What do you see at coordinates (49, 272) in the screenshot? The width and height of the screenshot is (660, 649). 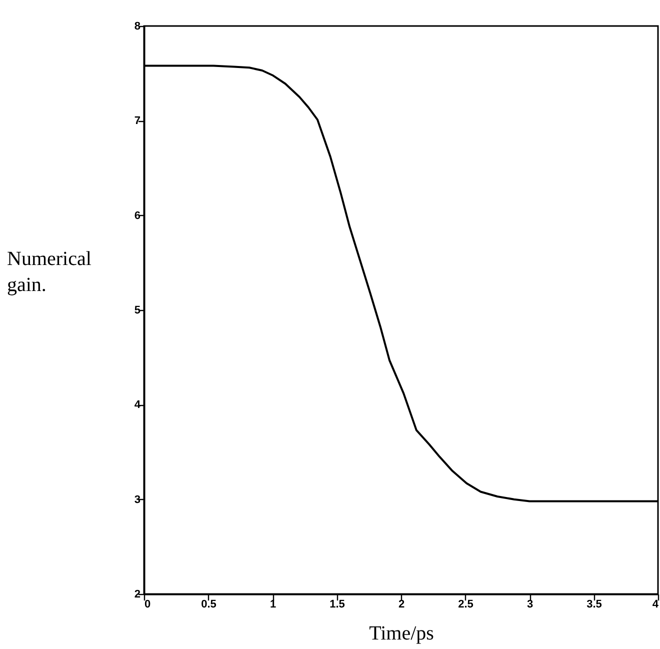 I see `y-axis-title: Numerical gain.` at bounding box center [49, 272].